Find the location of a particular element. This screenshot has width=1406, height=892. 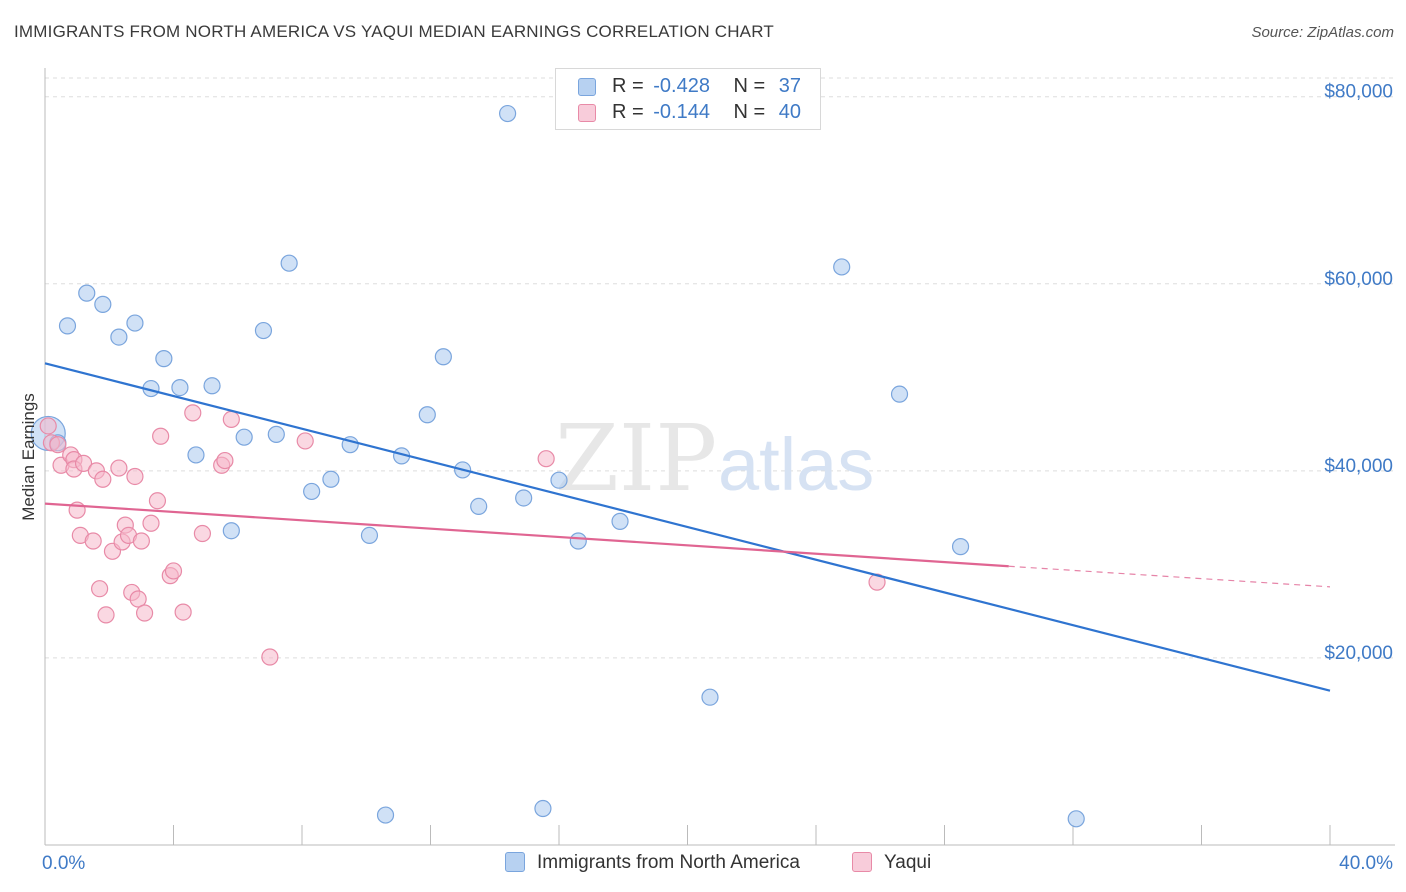

trend-line-yaqui-extension is located at coordinates (1169, 576).